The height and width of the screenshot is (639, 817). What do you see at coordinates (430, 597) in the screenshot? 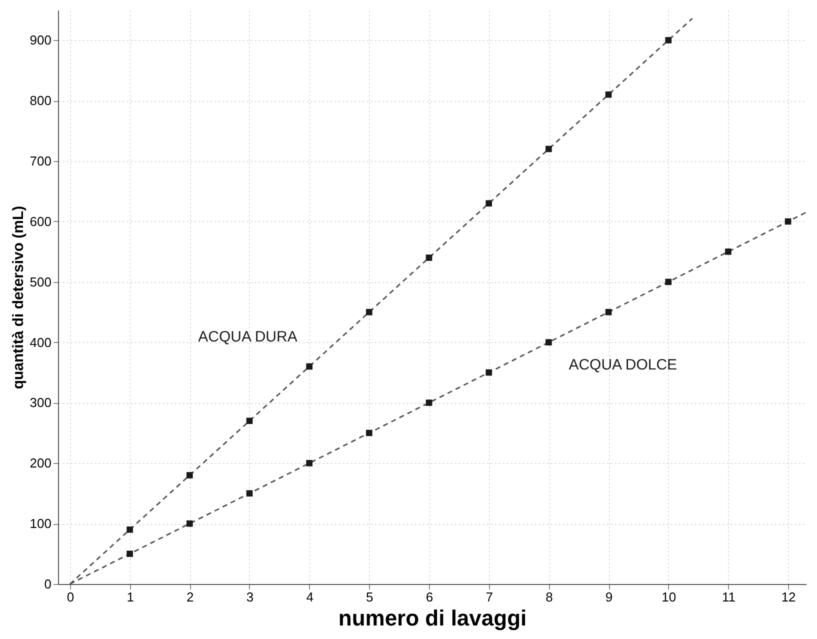
I see `x-tick-label: 6` at bounding box center [430, 597].